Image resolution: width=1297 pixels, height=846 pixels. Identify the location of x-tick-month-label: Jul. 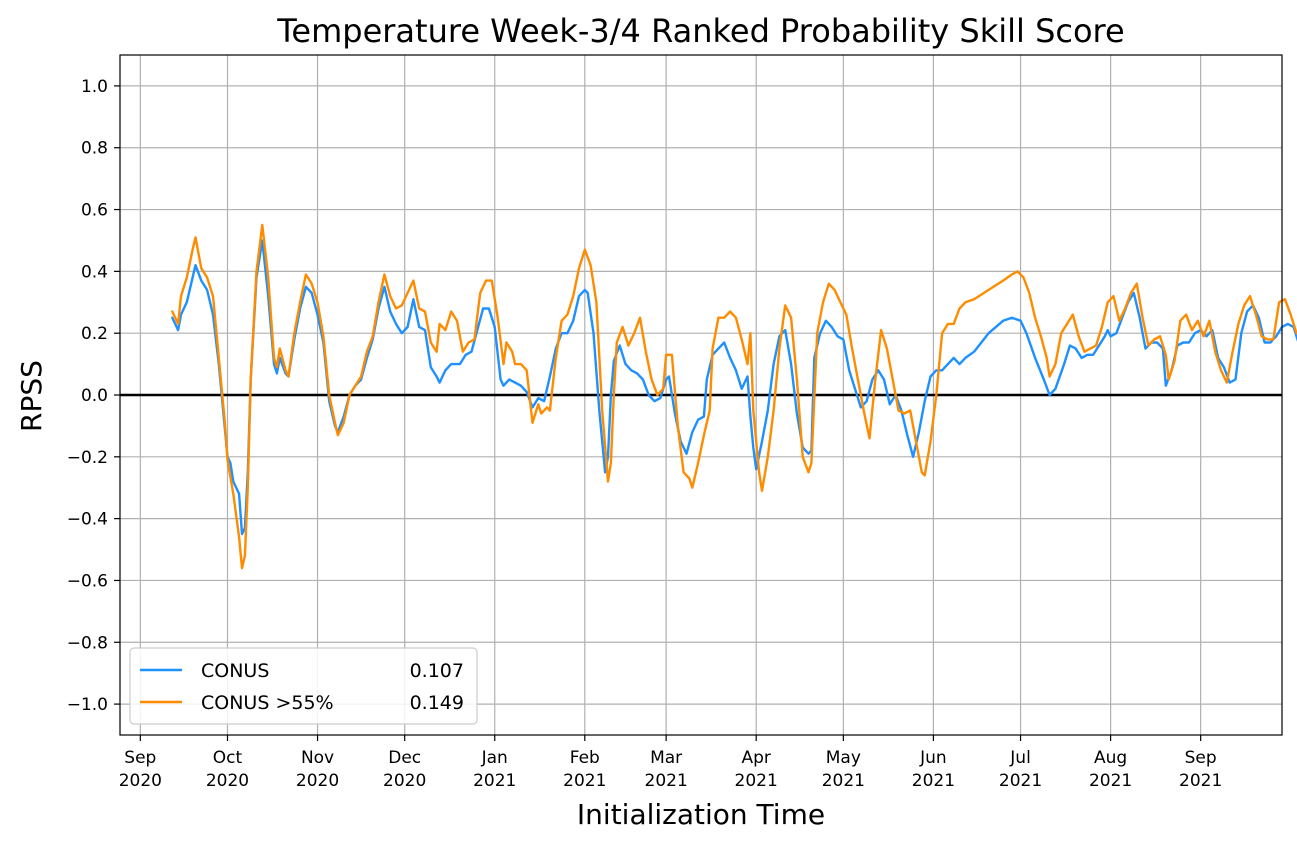
(1020, 758).